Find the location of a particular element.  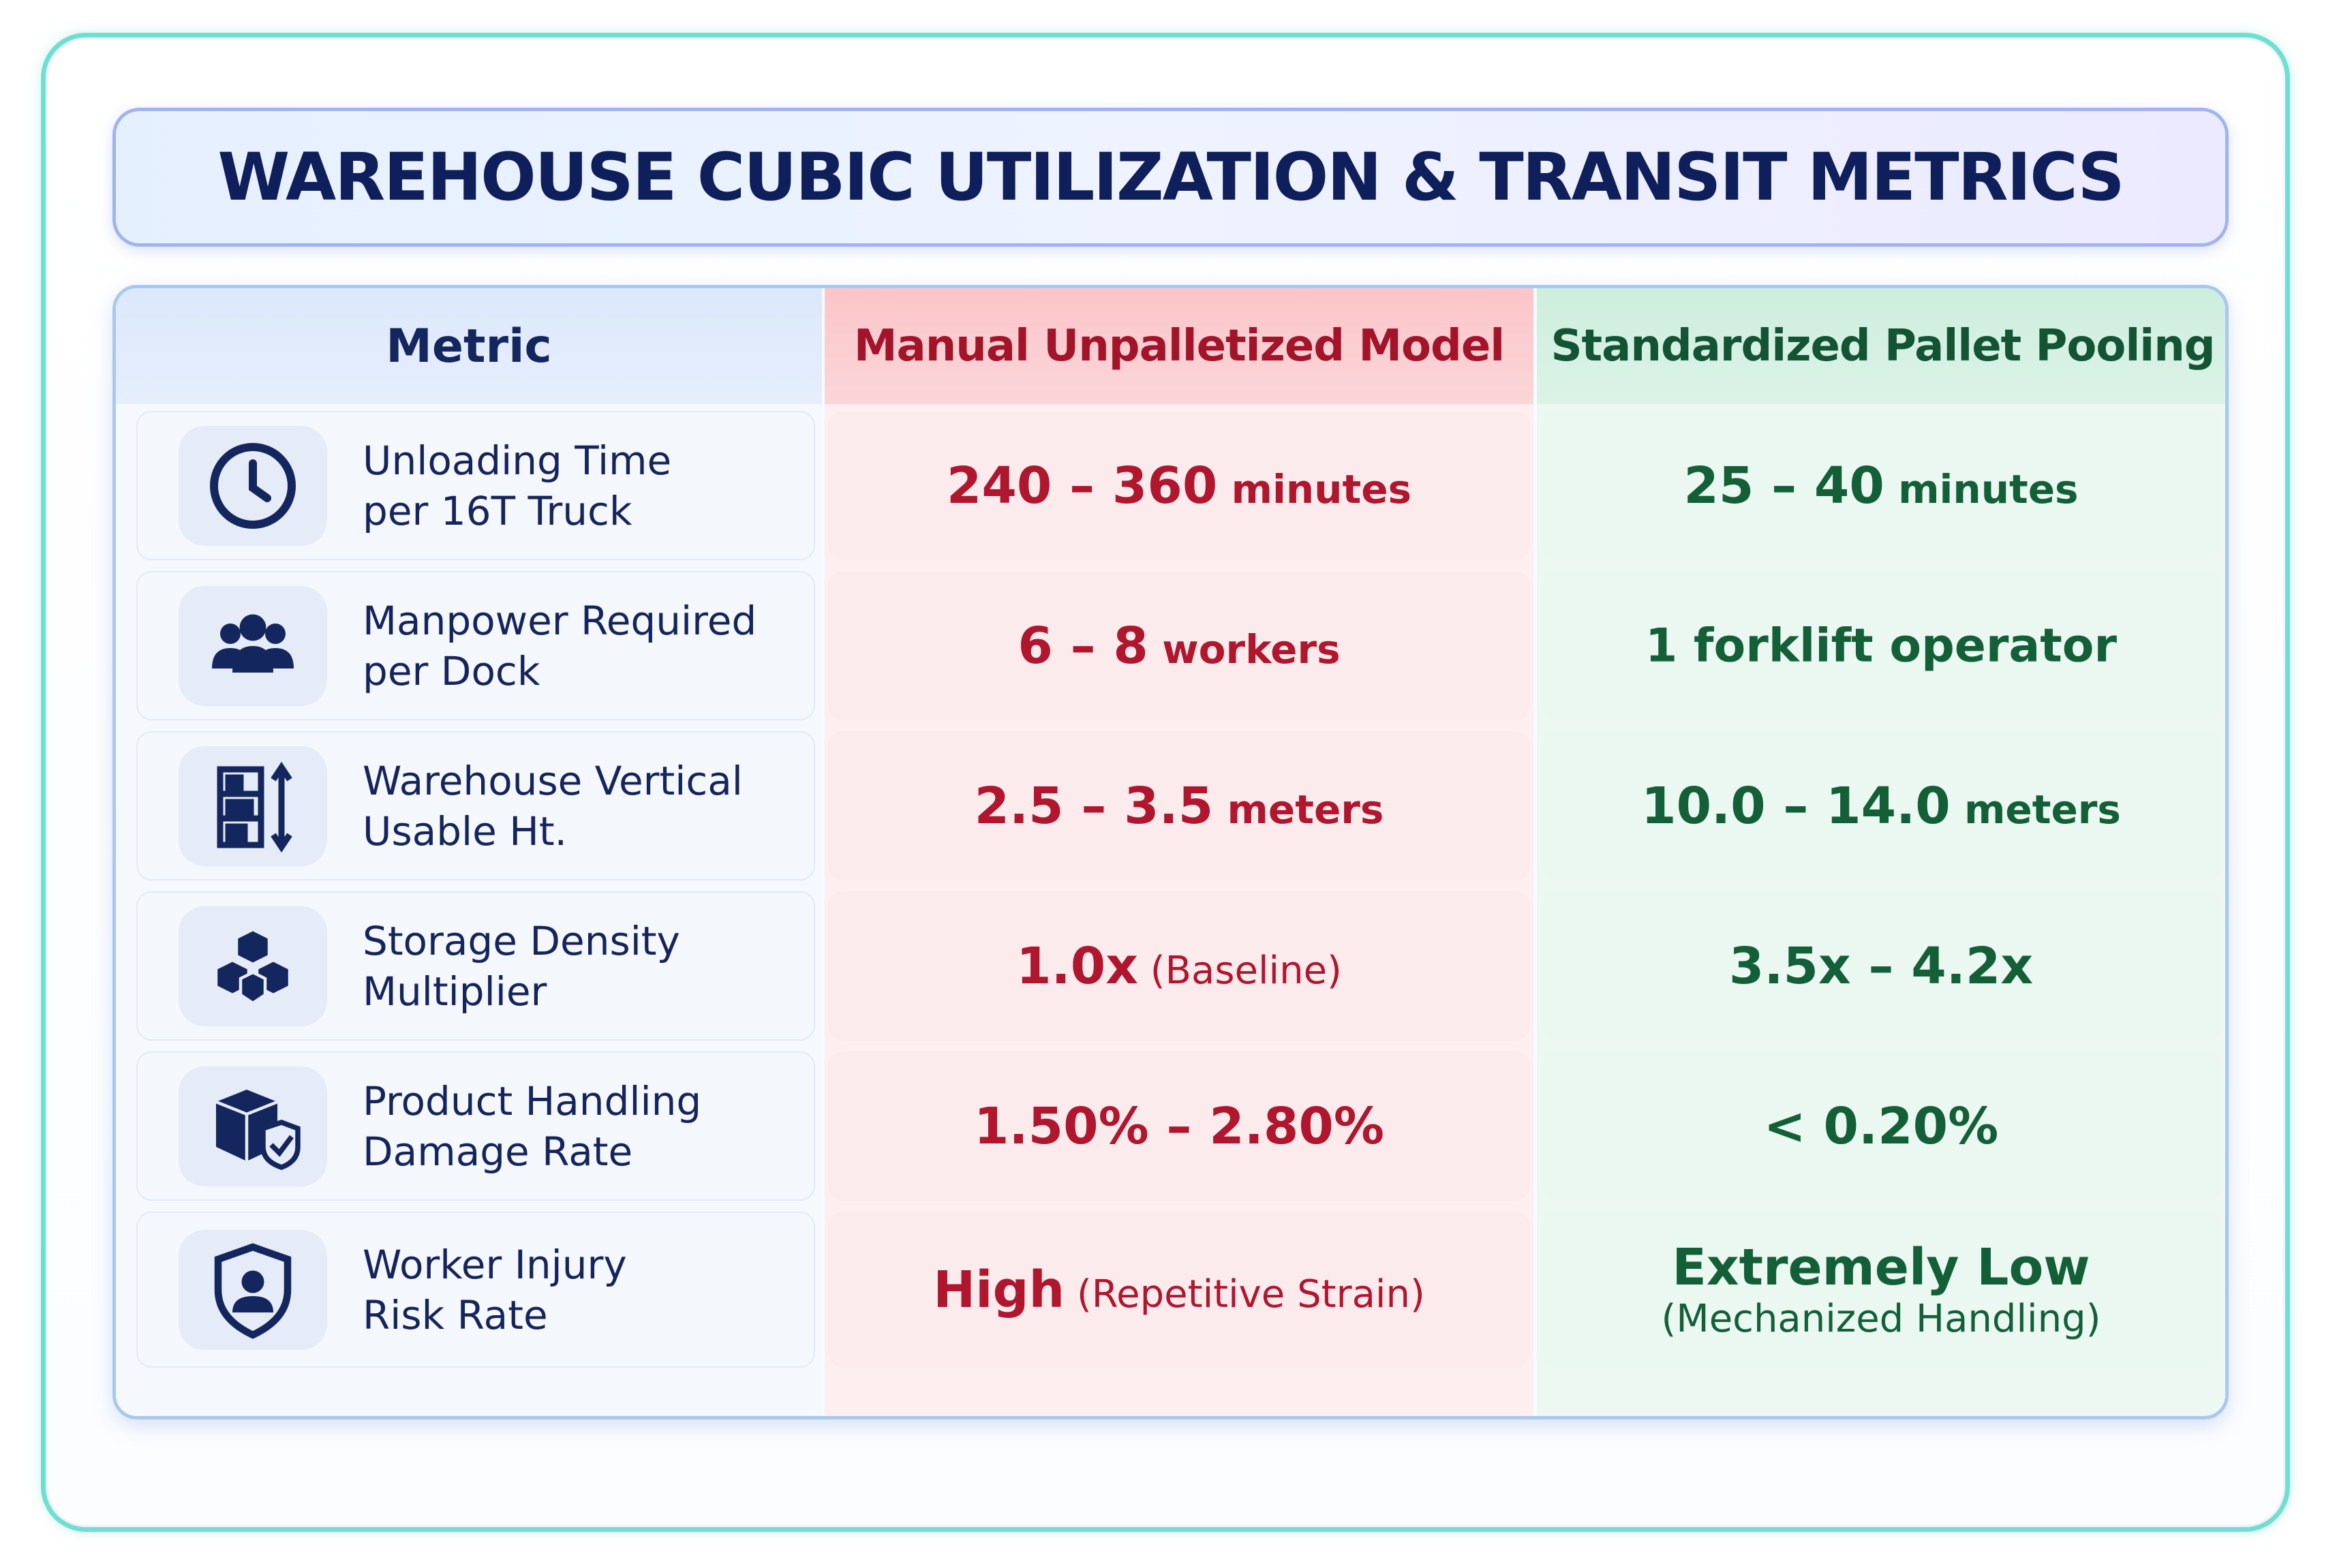

manual-cell: 1.50% – 2.80% is located at coordinates (1179, 1126).